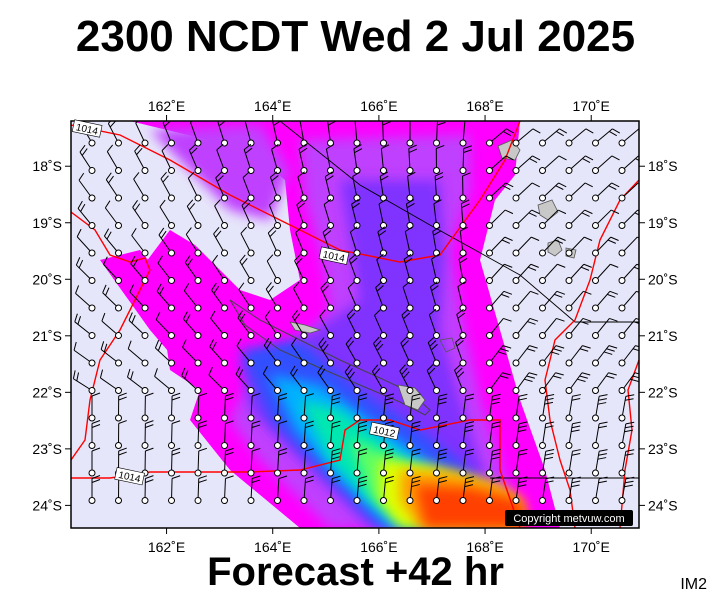 This screenshot has height=600, width=711. Describe the element at coordinates (663, 336) in the screenshot. I see `lat-tick-label: 21˚S` at that location.